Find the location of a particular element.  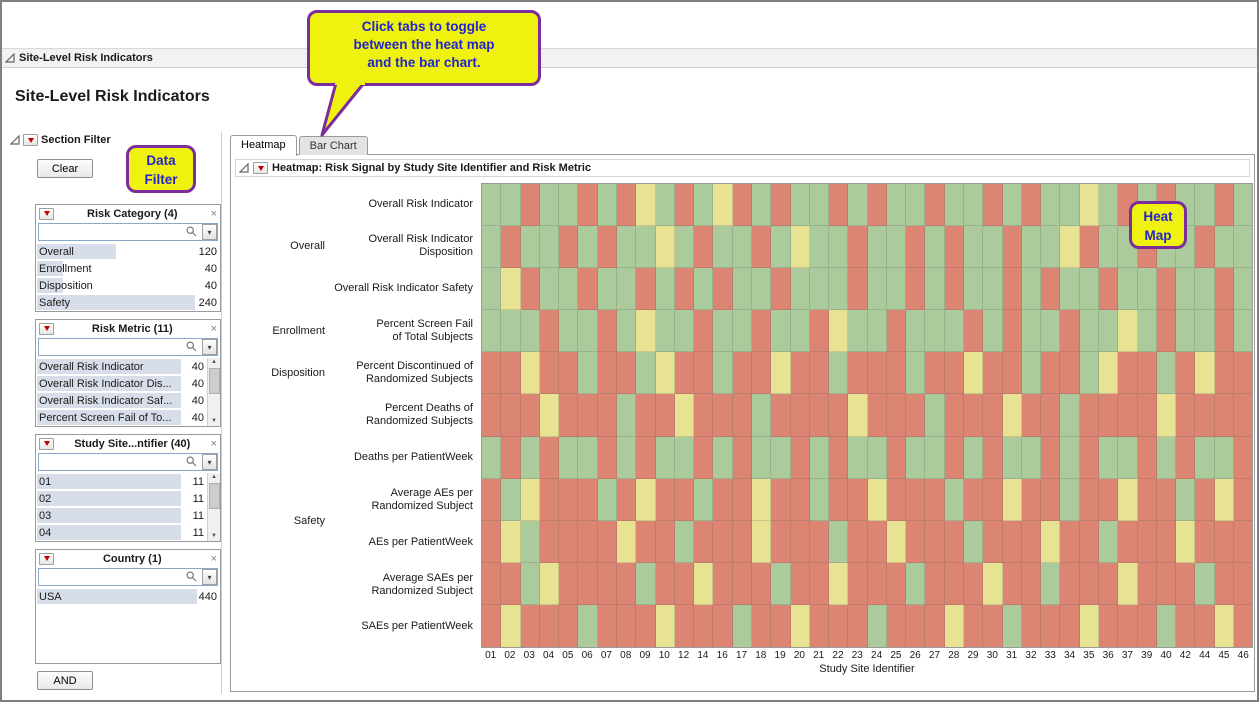

disclosure-triangle-icon is located at coordinates (10, 58).